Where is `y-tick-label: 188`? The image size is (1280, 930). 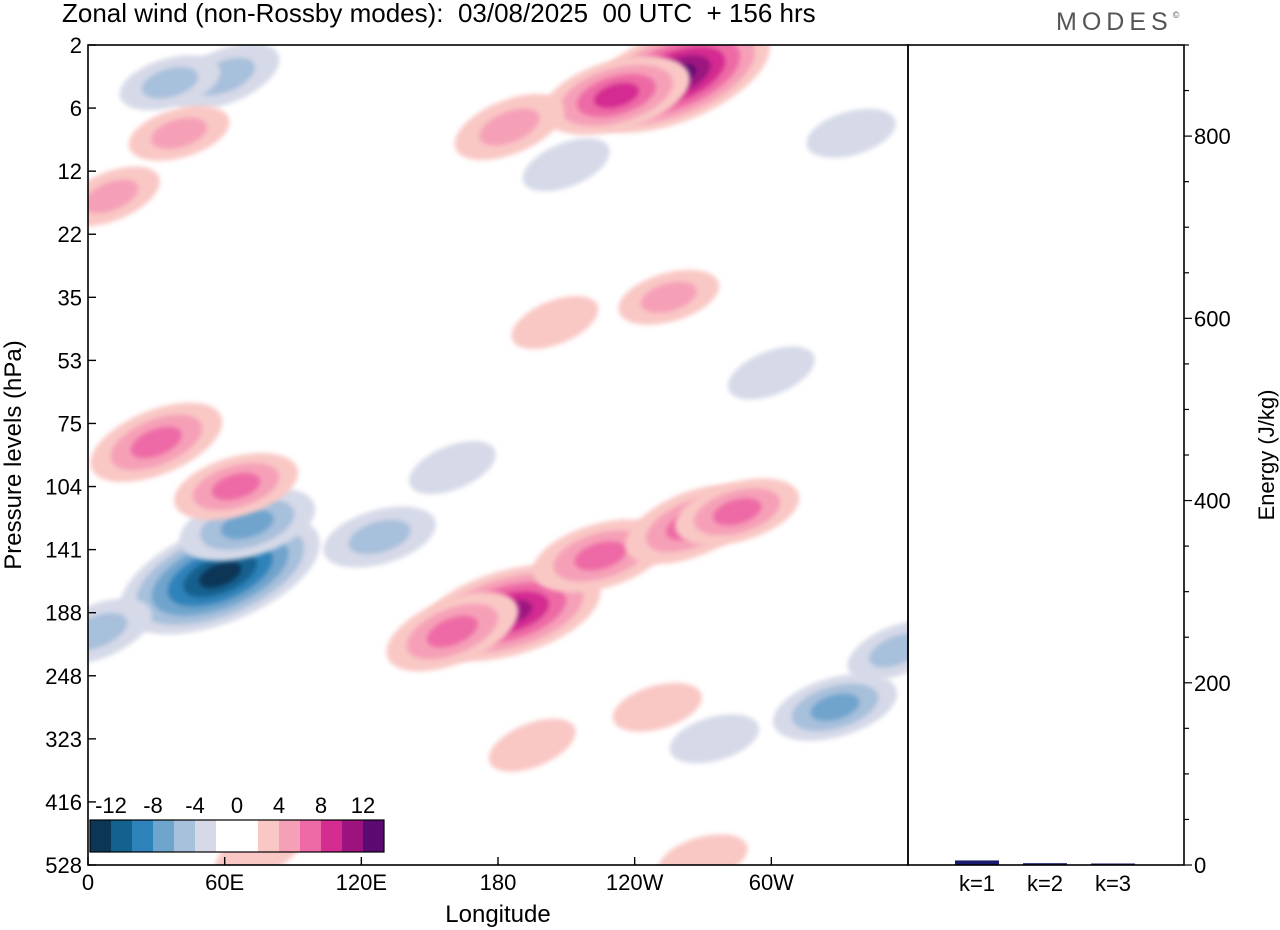 y-tick-label: 188 is located at coordinates (63, 613).